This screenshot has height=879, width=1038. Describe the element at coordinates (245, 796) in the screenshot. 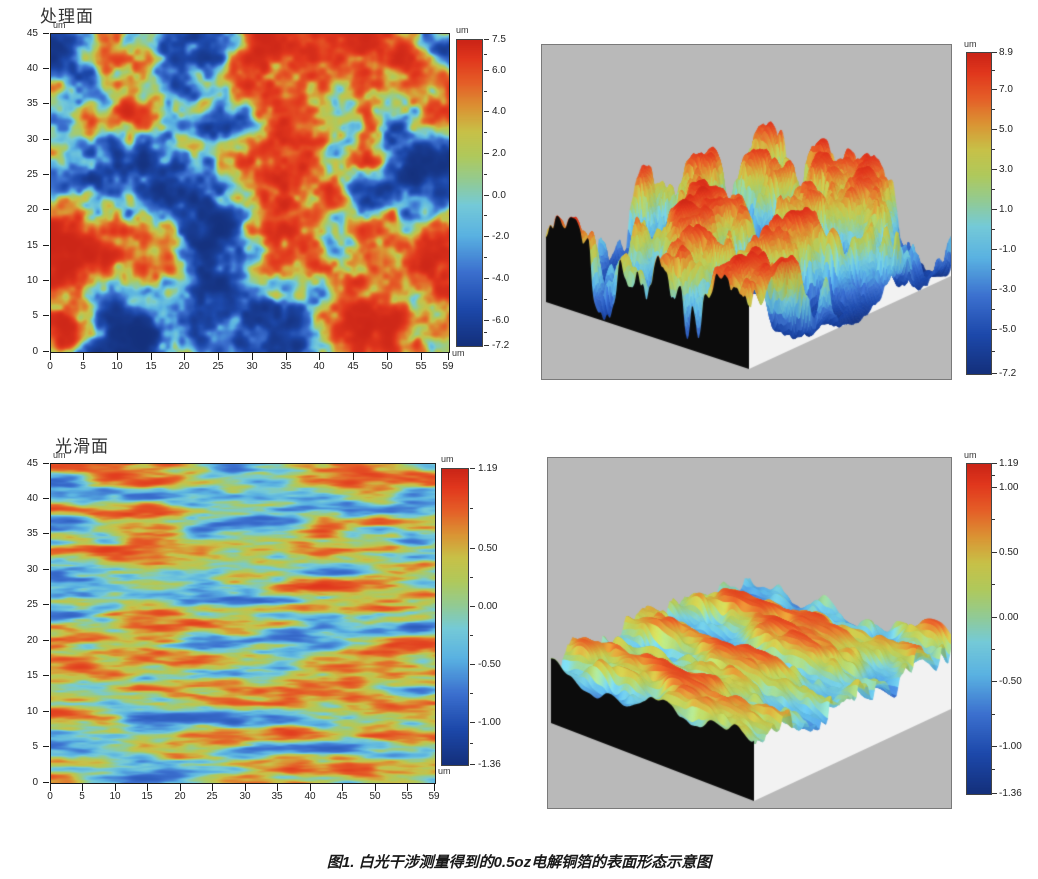

I see `x-axis-tick-label: 30` at that location.